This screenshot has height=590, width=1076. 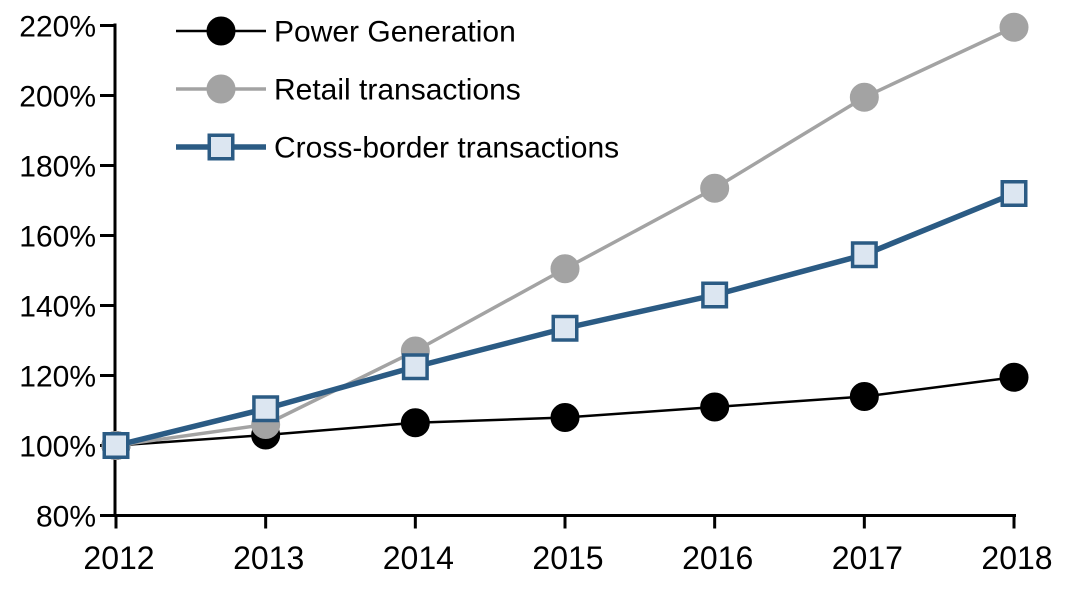 I want to click on x-tick-label: 2014, so click(x=418, y=558).